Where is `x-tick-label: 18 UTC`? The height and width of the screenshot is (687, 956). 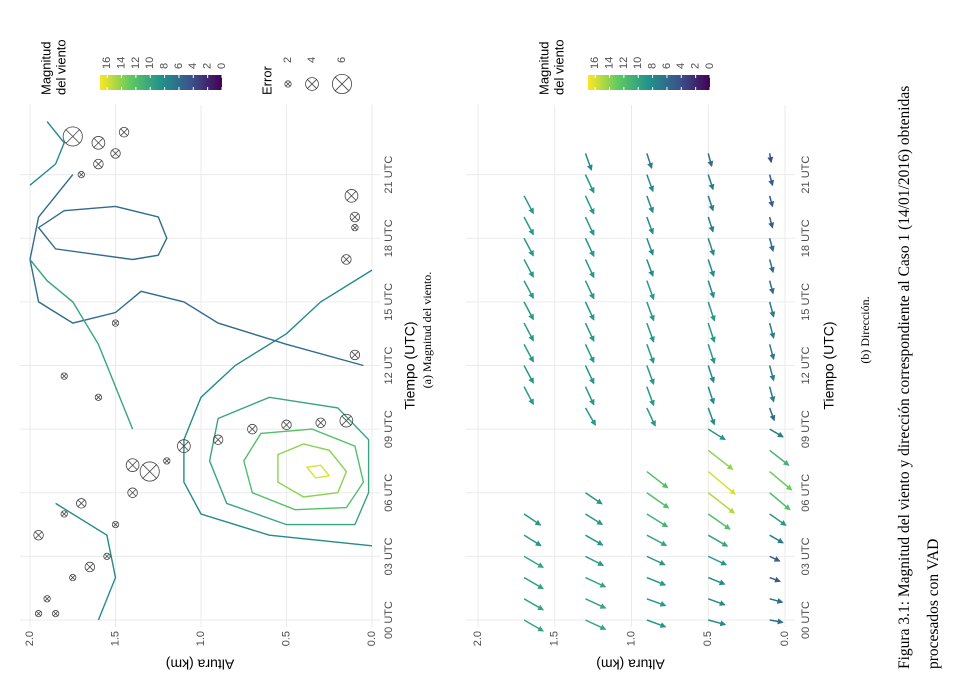
x-tick-label: 18 UTC is located at coordinates (389, 238).